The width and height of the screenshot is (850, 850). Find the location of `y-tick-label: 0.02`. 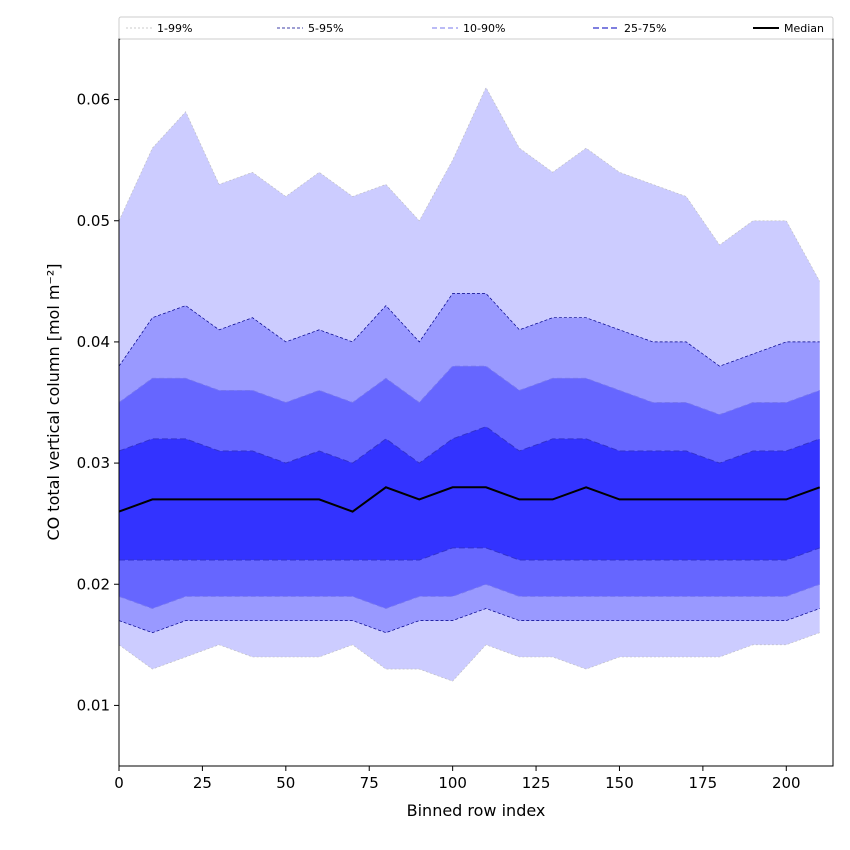

y-tick-label: 0.02 is located at coordinates (93, 584).